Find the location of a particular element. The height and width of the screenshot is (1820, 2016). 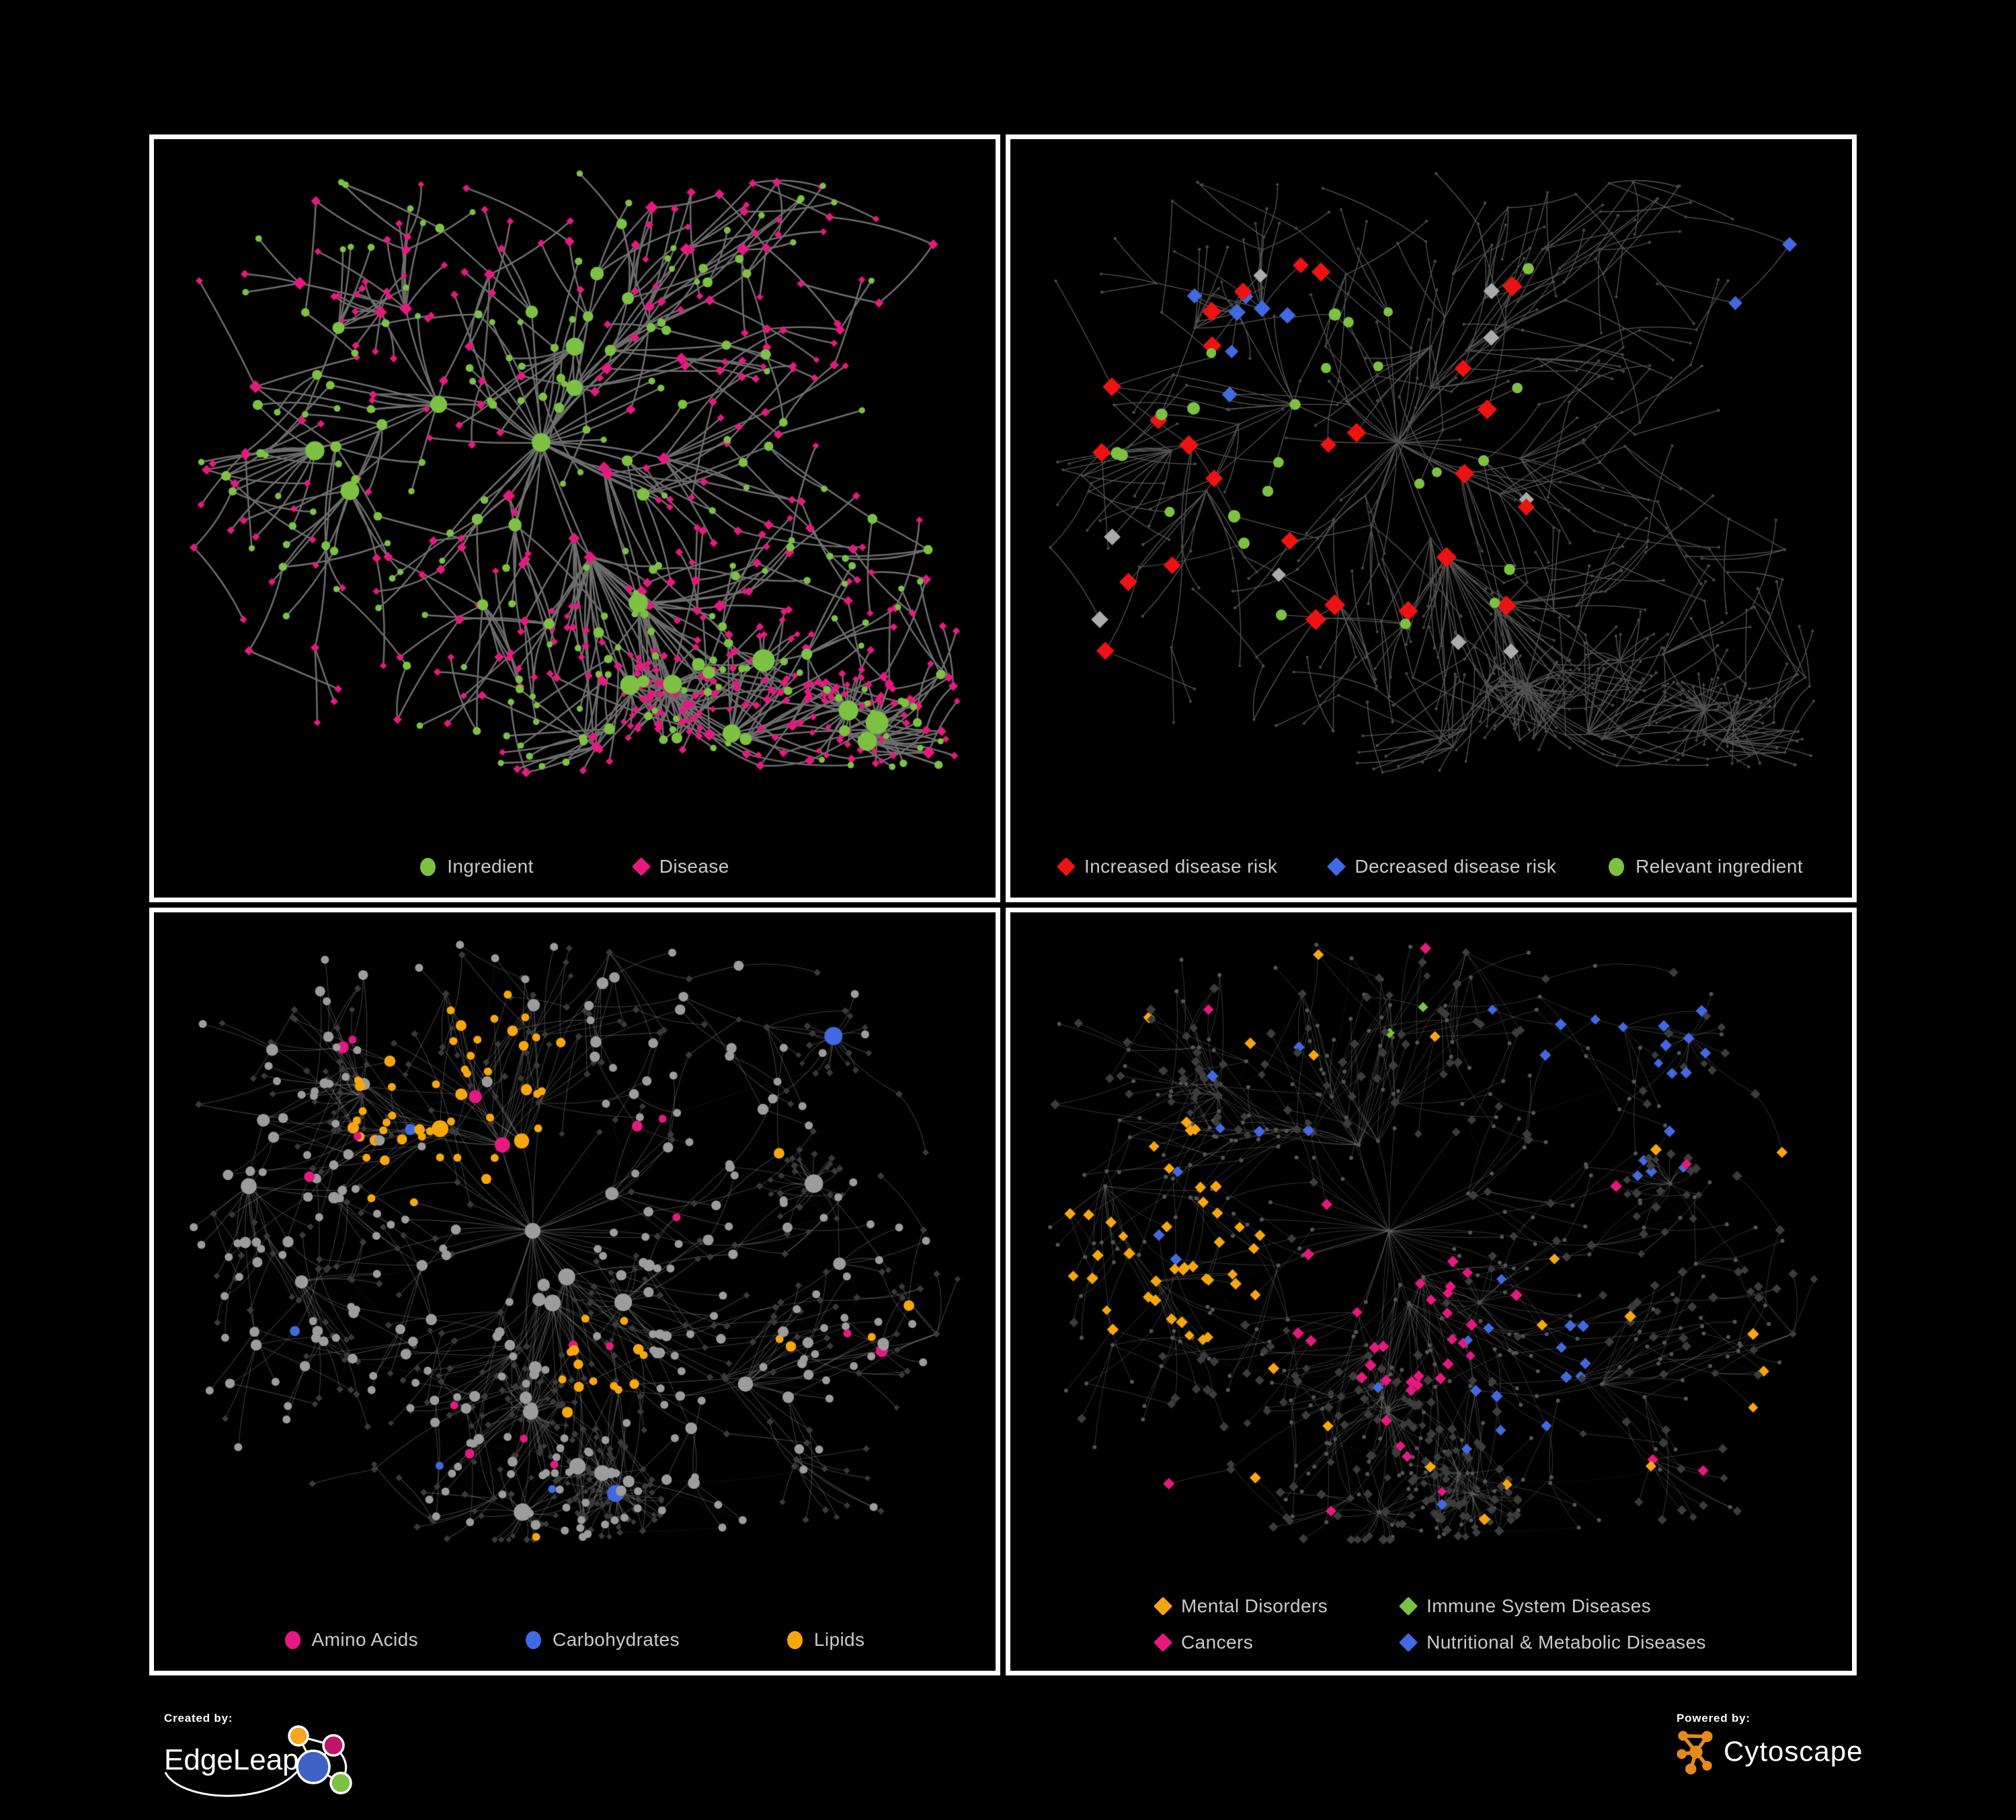

immune-system-diseases-marker-icon is located at coordinates (1408, 1606).